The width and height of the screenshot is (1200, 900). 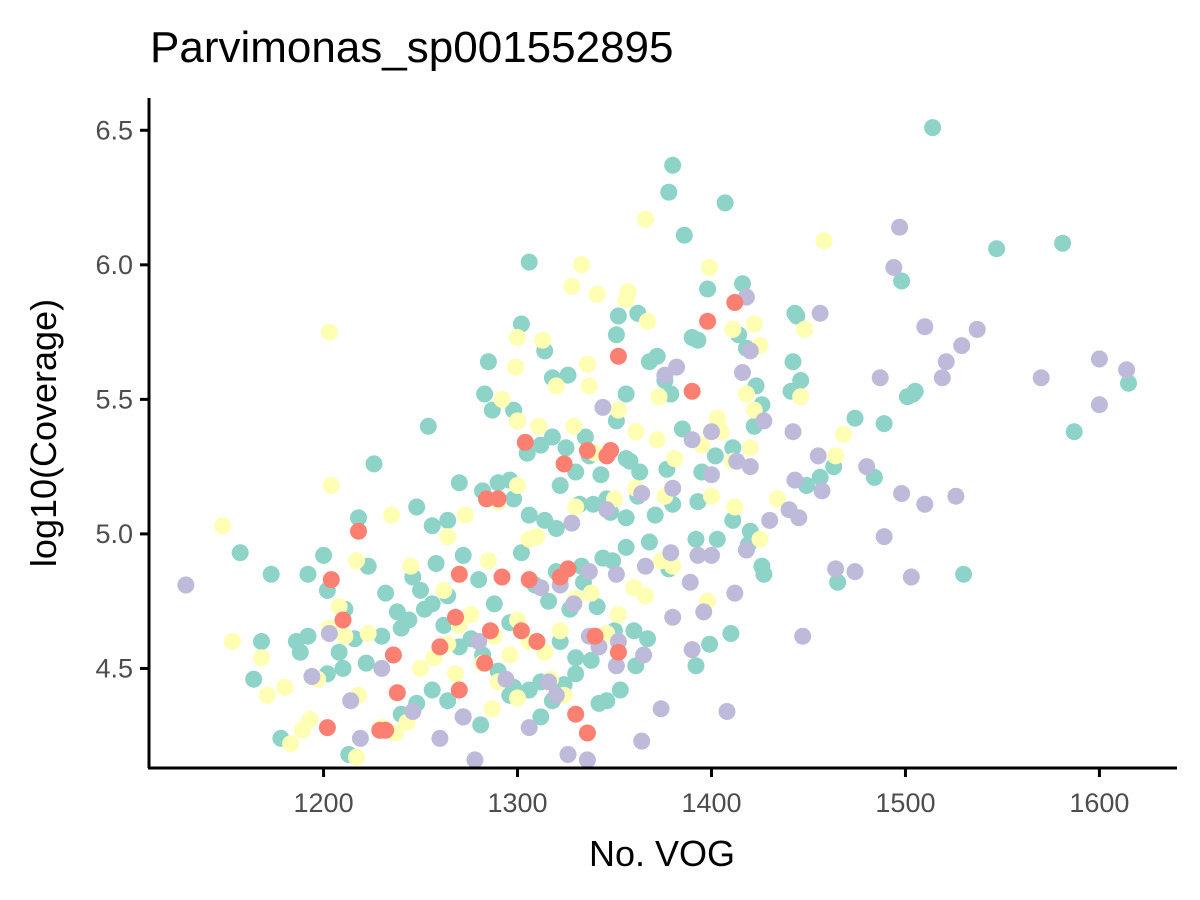 I want to click on x-axis-ticks: 1200 1300 1400 1500 1600, so click(x=711, y=793).